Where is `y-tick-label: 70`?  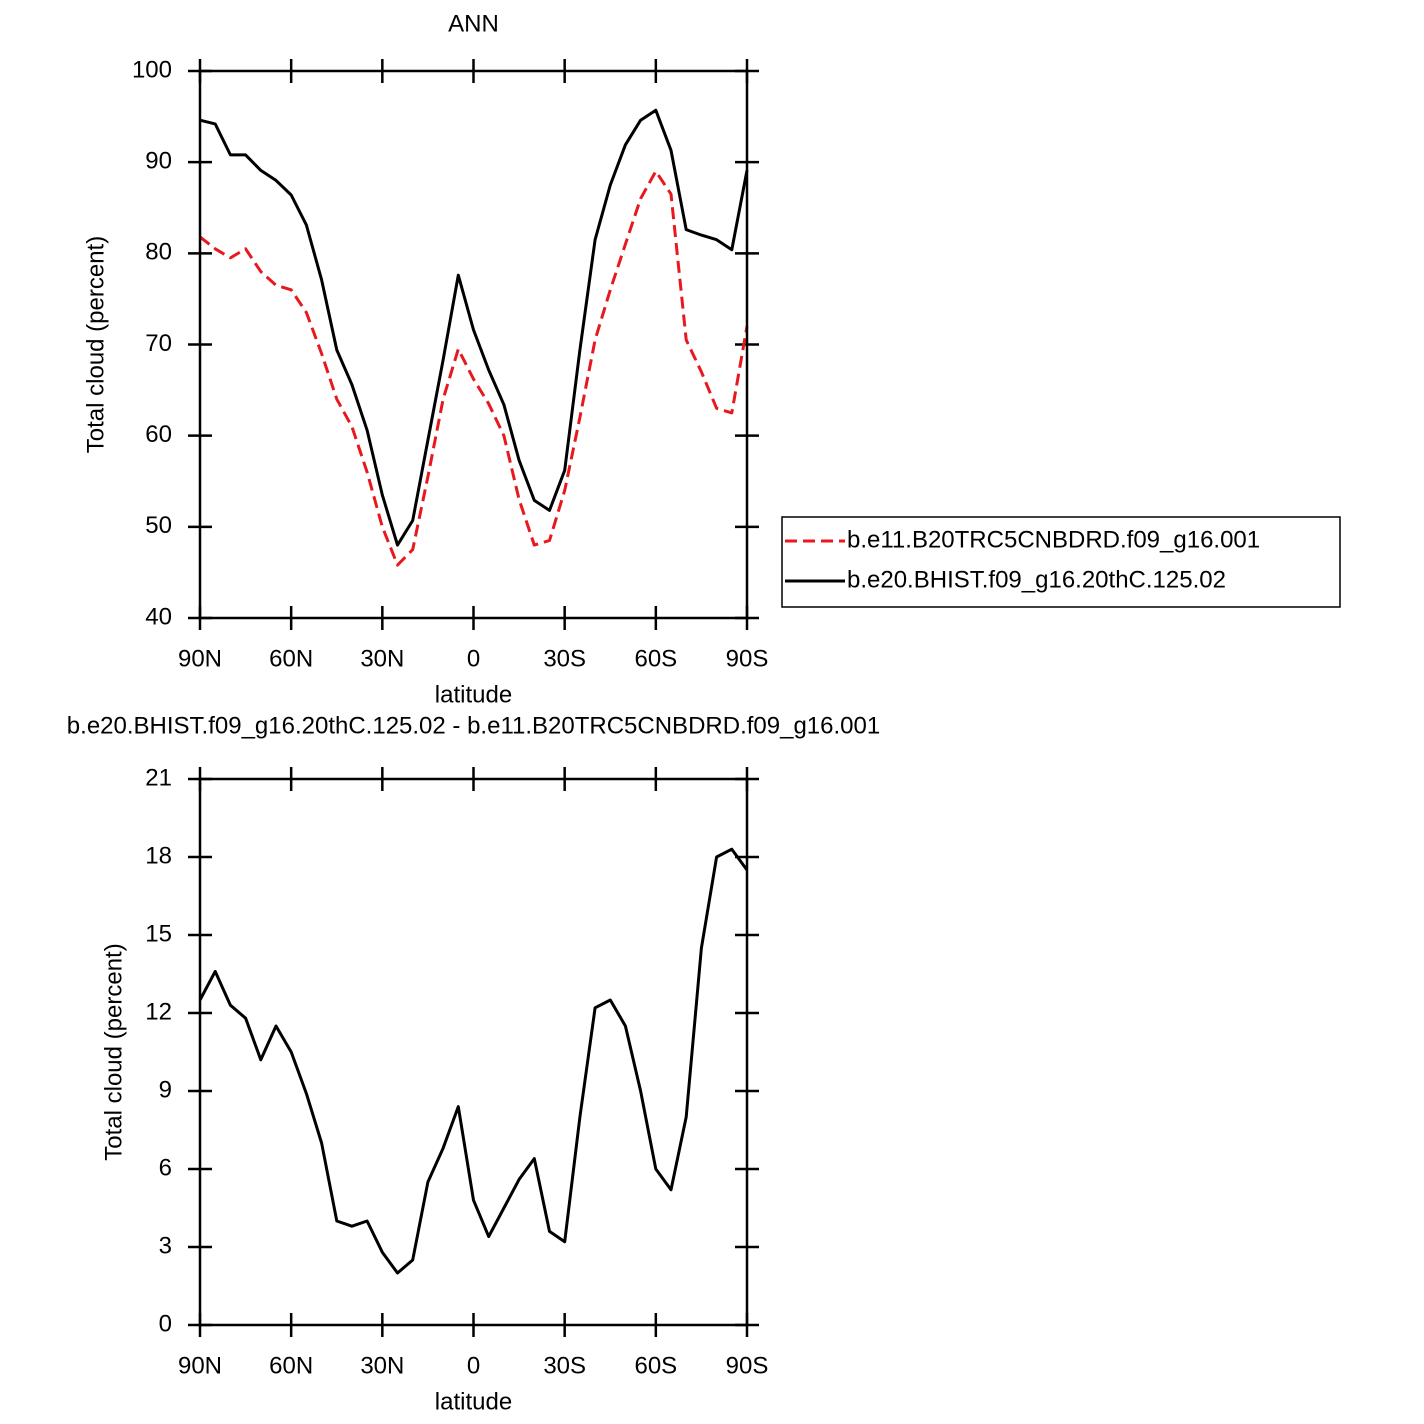
y-tick-label: 70 is located at coordinates (158, 343).